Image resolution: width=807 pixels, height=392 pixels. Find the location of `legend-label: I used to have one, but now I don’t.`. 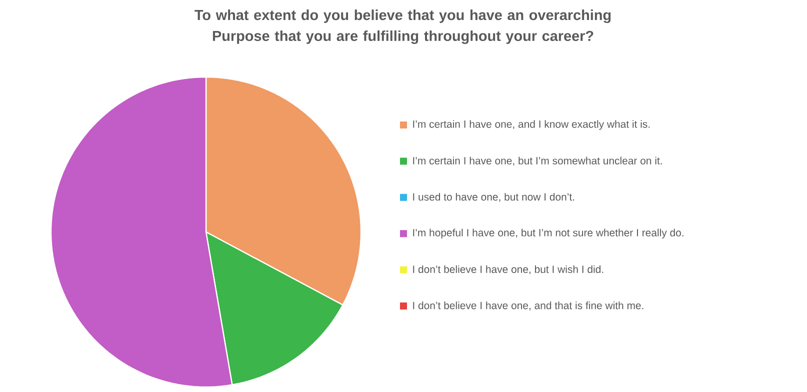

legend-label: I used to have one, but now I don’t. is located at coordinates (493, 197).